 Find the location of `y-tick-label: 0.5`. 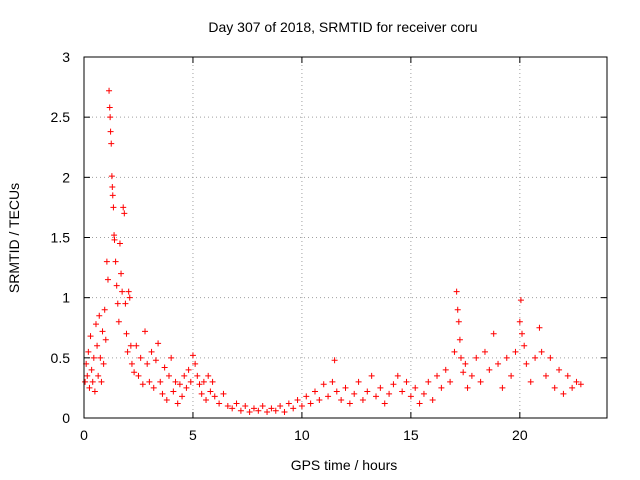

y-tick-label: 0.5 is located at coordinates (61, 358).